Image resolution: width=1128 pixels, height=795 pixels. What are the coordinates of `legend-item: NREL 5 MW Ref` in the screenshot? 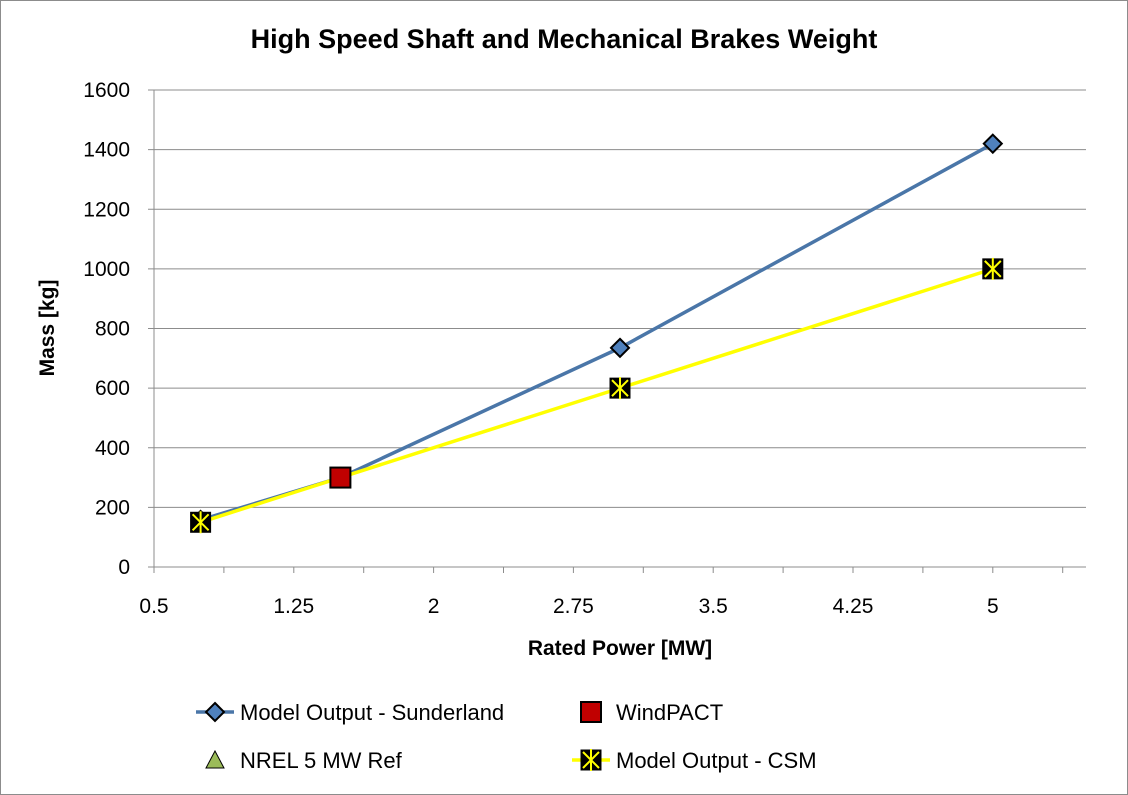 It's located at (304, 760).